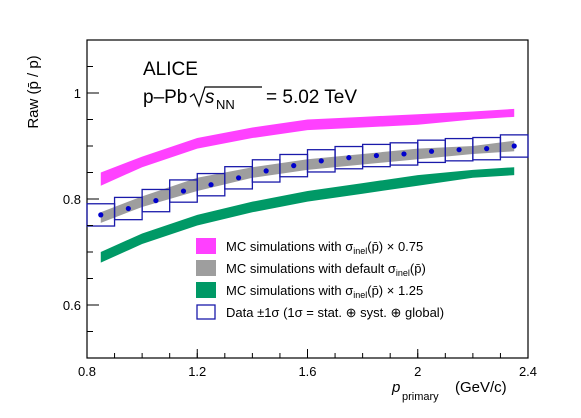 The width and height of the screenshot is (581, 418). What do you see at coordinates (225, 104) in the screenshot?
I see `energy-subscript: NN` at bounding box center [225, 104].